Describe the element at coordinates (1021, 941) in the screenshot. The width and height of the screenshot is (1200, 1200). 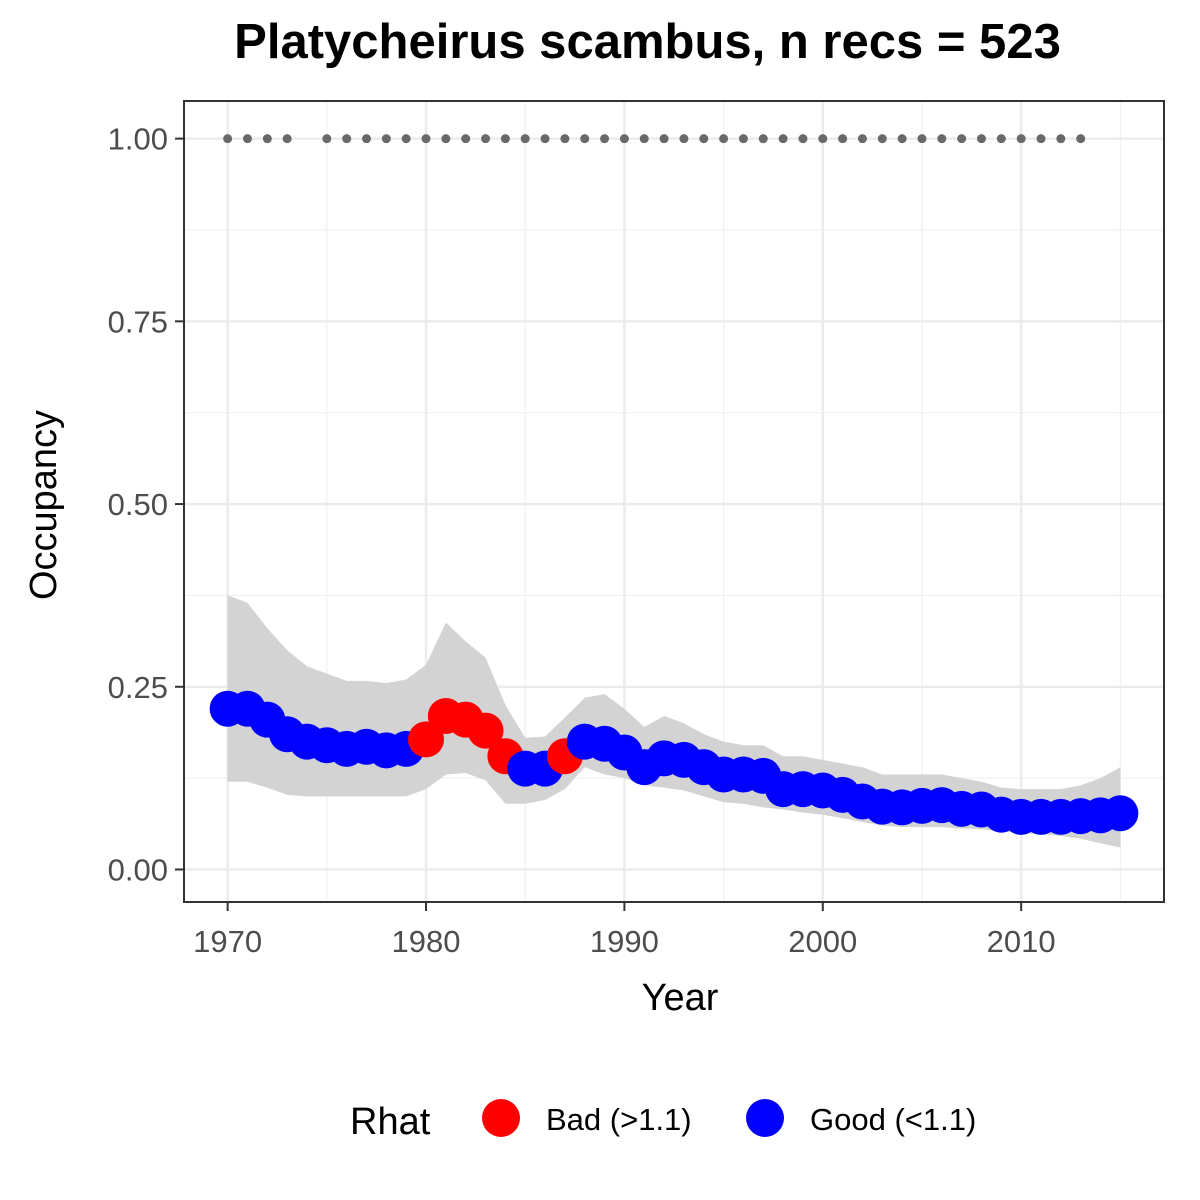
I see `x-tick-label: 2010` at that location.